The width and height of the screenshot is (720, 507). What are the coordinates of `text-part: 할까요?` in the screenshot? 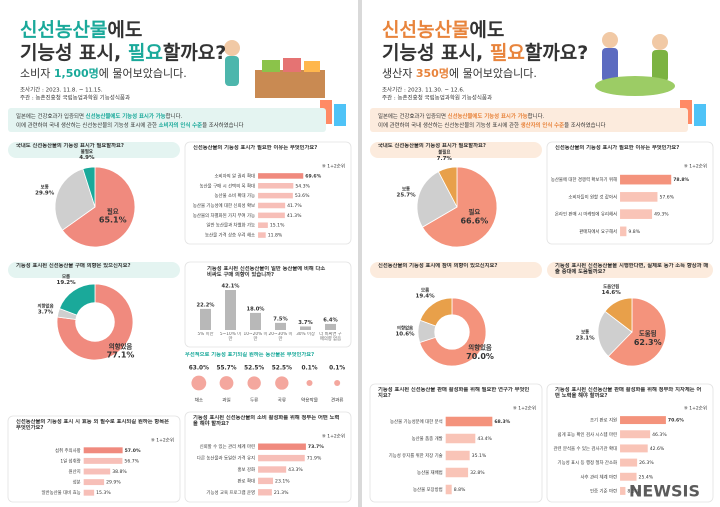 It's located at (556, 52).